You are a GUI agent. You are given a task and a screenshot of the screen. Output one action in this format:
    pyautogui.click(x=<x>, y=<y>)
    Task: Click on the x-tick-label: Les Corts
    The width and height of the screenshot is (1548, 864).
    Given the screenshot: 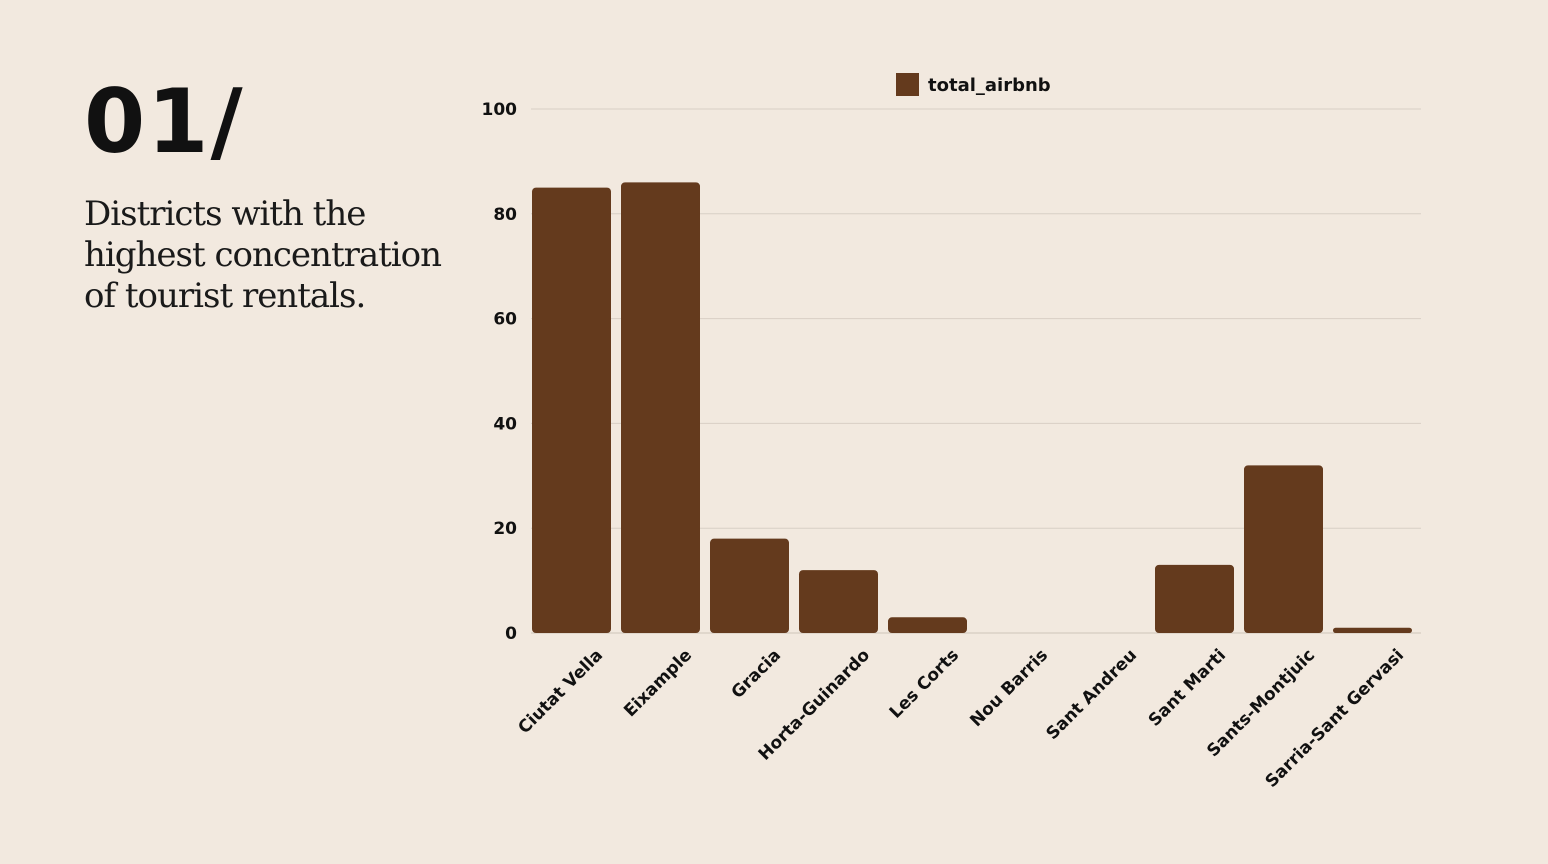 What is the action you would take?
    pyautogui.click(x=924, y=683)
    